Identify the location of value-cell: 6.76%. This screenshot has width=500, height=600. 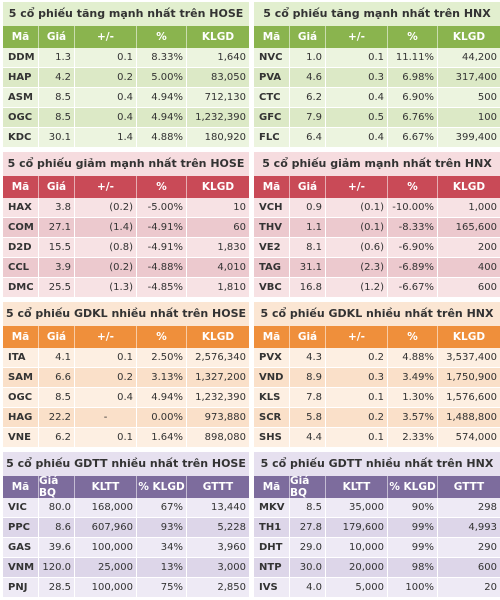
(413, 118).